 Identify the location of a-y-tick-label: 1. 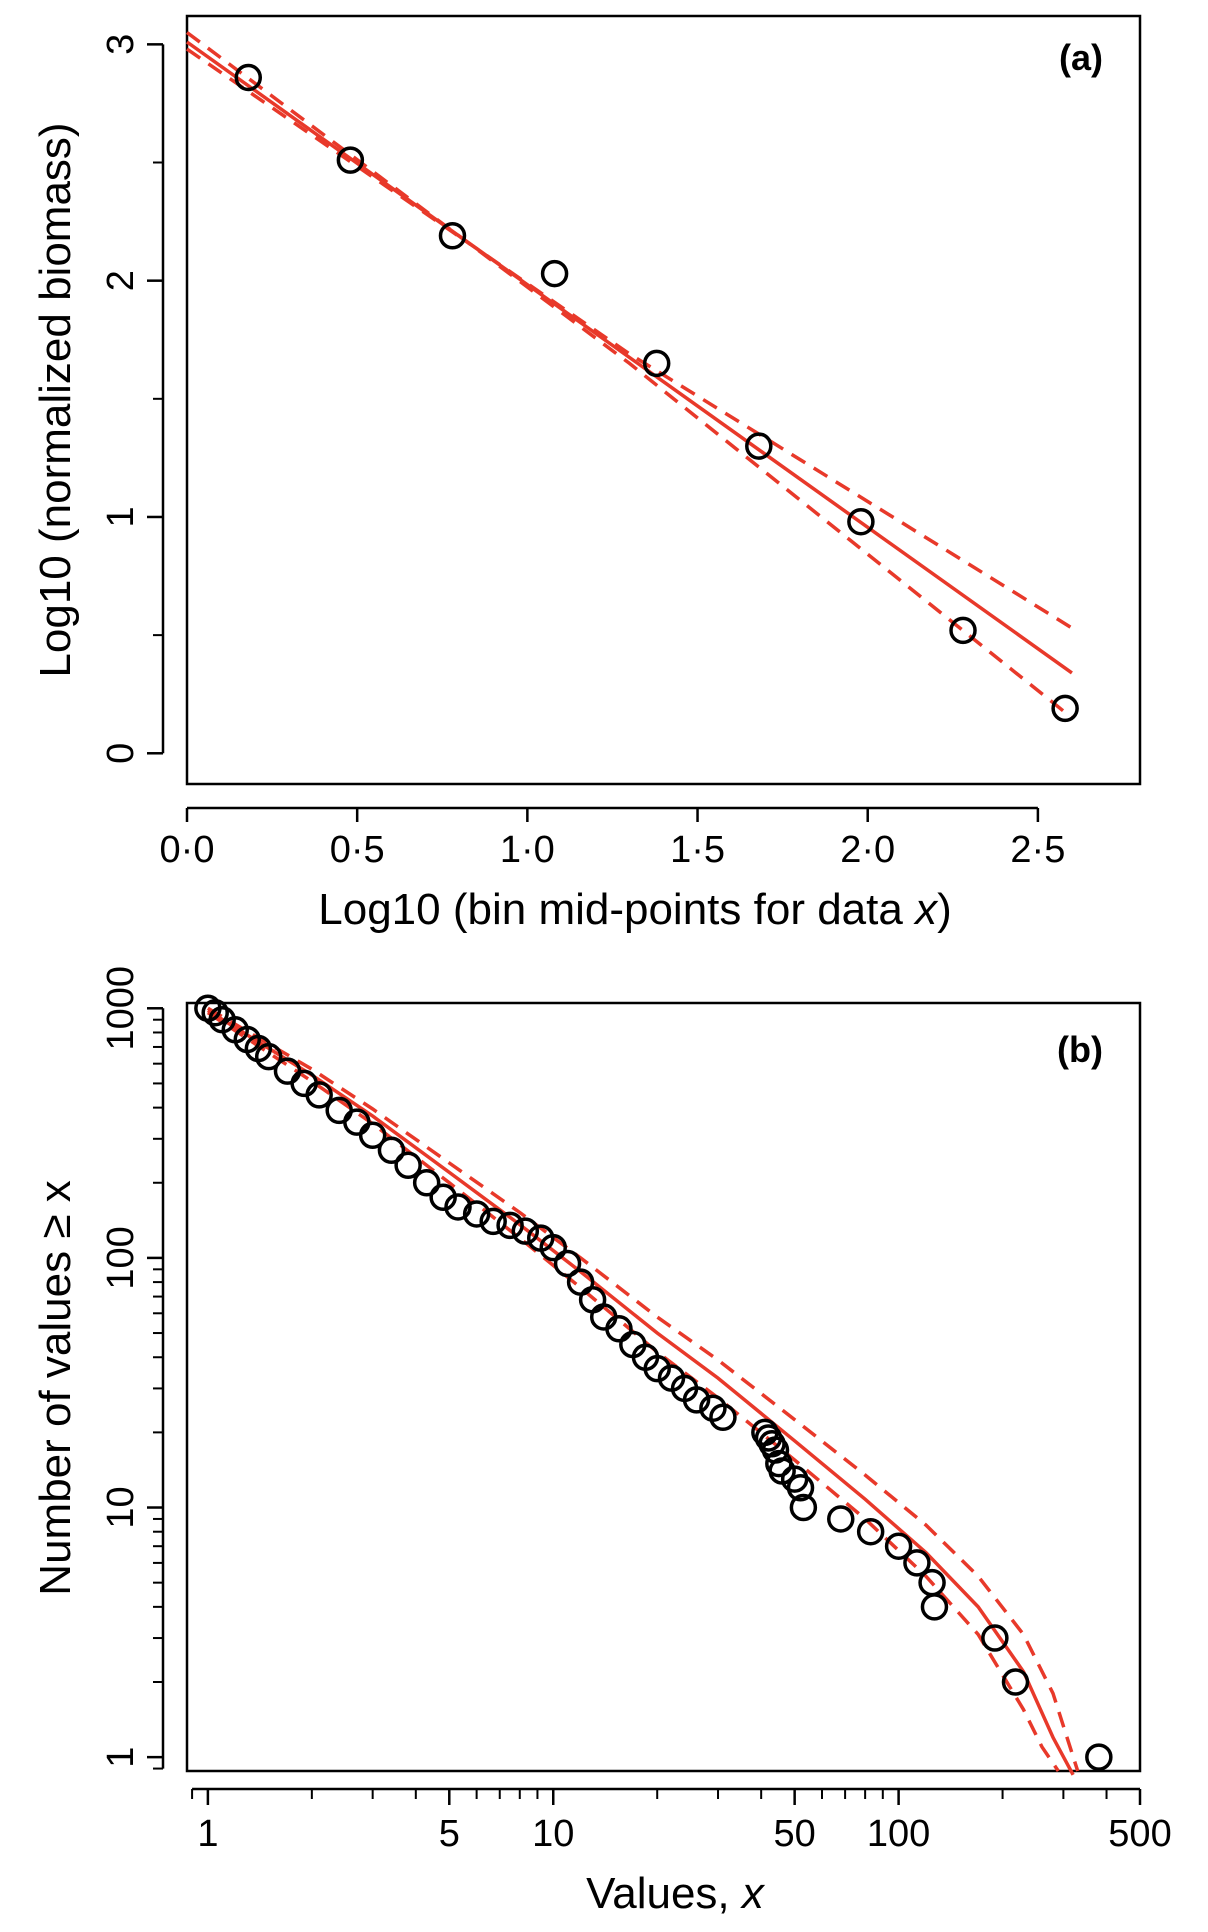
(121, 516).